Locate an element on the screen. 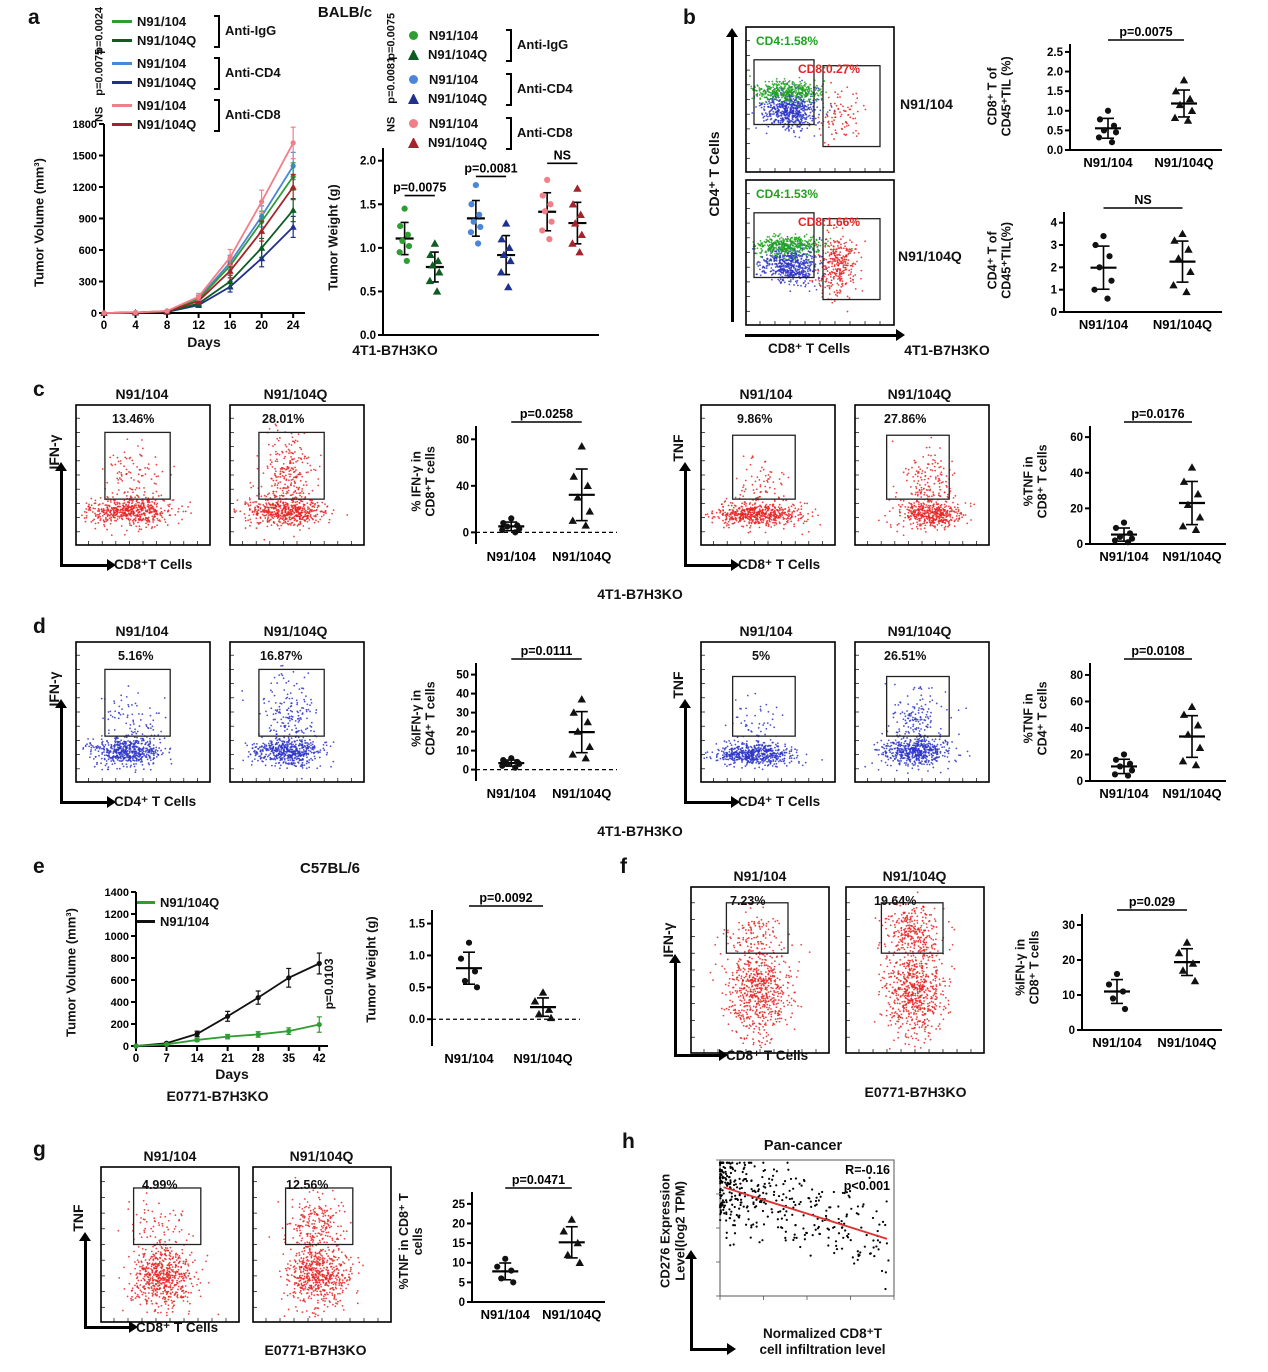  svg-text: 1.0 is located at coordinates (368, 249).